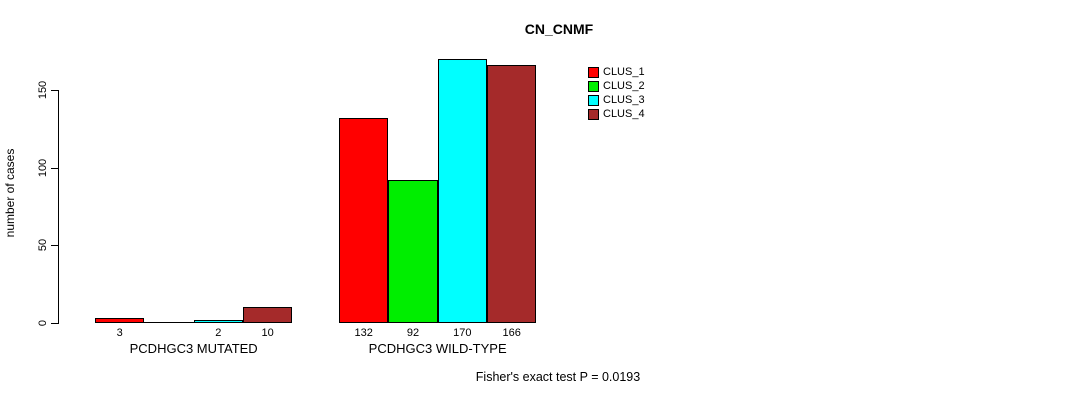 The width and height of the screenshot is (1090, 400). Describe the element at coordinates (624, 86) in the screenshot. I see `legend-label: CLUS_2` at that location.